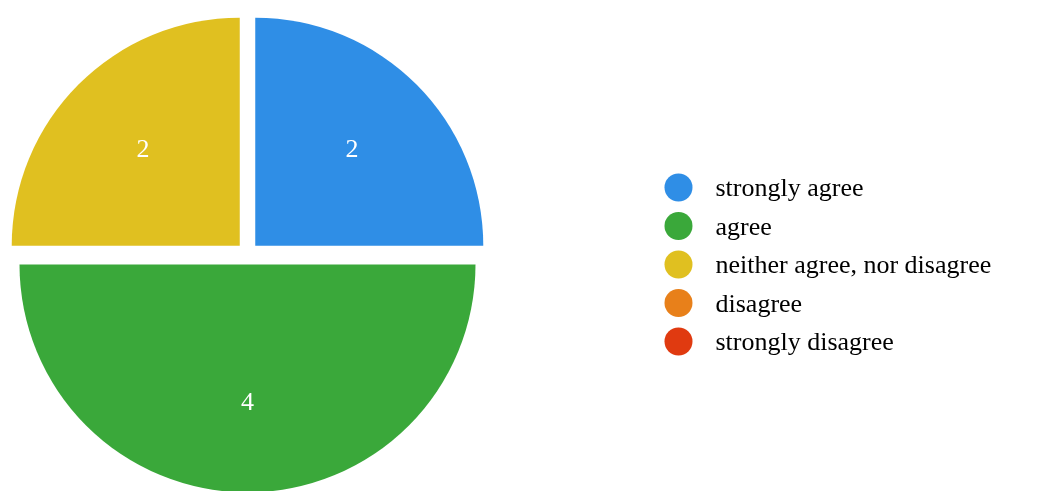 The width and height of the screenshot is (1057, 491). I want to click on legend-label: strongly agree, so click(789, 187).